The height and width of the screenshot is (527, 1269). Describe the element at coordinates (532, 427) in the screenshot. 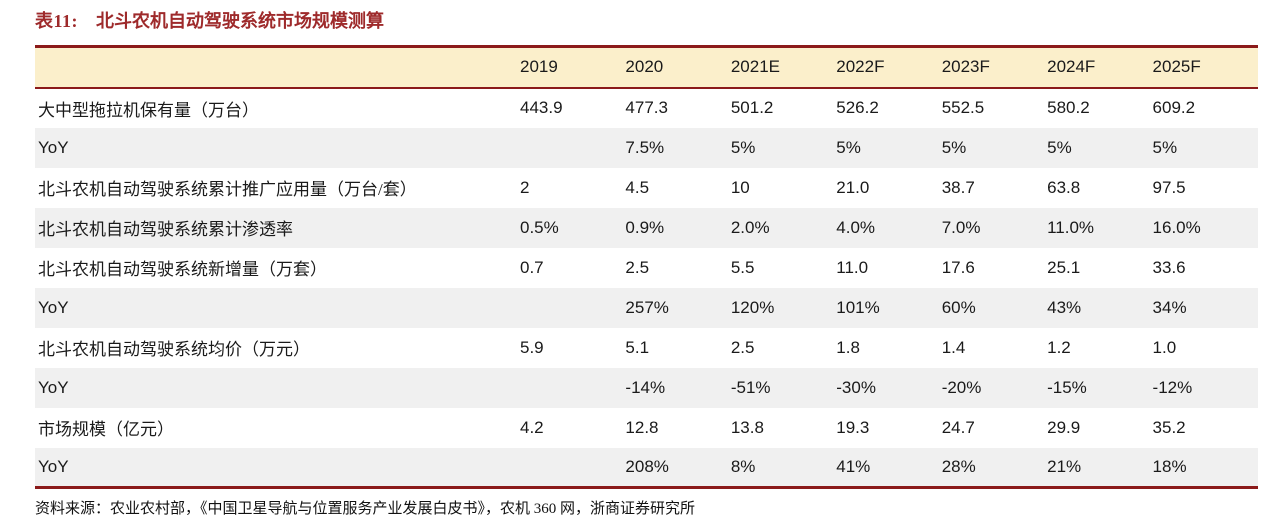

I see `value-cell: 4.2` at that location.